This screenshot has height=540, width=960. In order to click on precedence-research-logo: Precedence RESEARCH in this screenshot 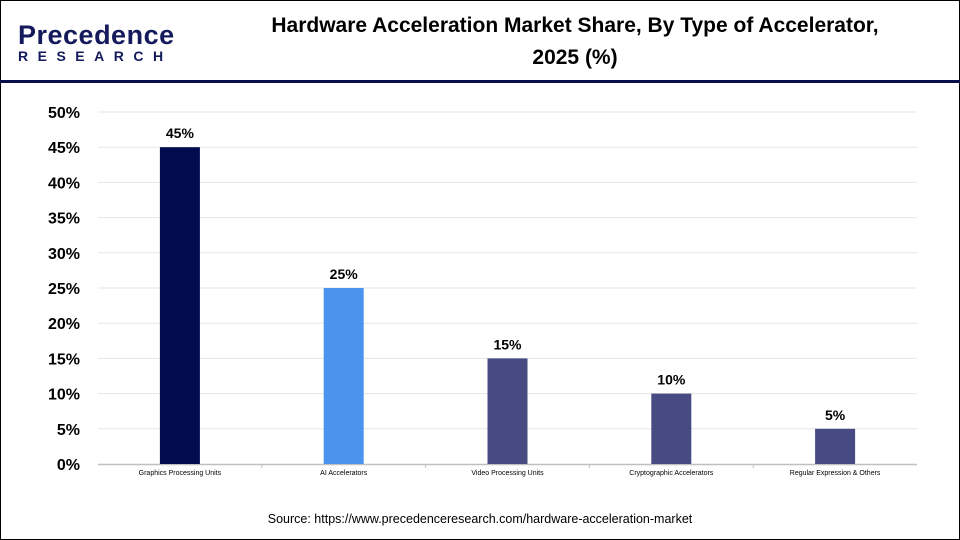, I will do `click(96, 42)`.